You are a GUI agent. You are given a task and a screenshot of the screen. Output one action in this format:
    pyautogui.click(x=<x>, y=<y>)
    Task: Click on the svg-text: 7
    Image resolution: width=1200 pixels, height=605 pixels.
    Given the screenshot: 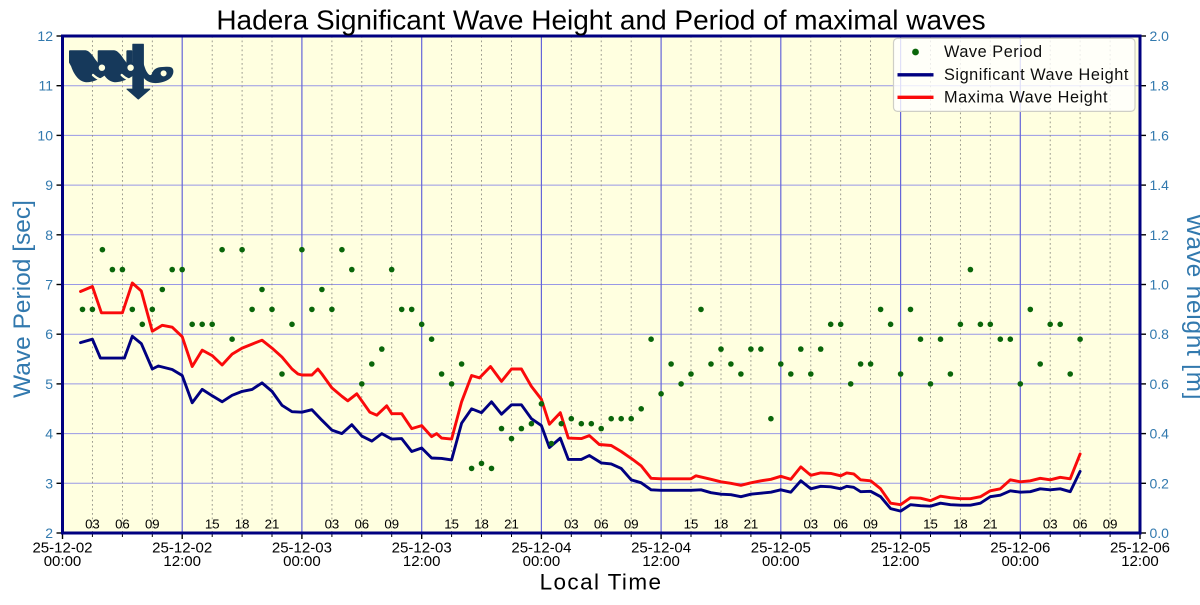 What is the action you would take?
    pyautogui.click(x=49, y=285)
    